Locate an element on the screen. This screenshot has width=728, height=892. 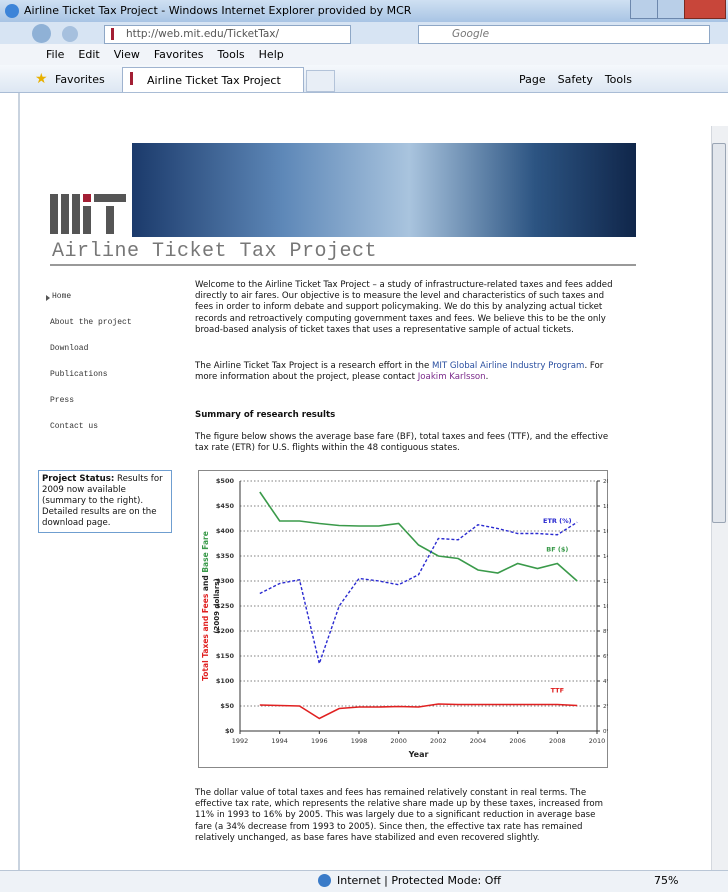
y-tick-label: $50 is located at coordinates (227, 706).